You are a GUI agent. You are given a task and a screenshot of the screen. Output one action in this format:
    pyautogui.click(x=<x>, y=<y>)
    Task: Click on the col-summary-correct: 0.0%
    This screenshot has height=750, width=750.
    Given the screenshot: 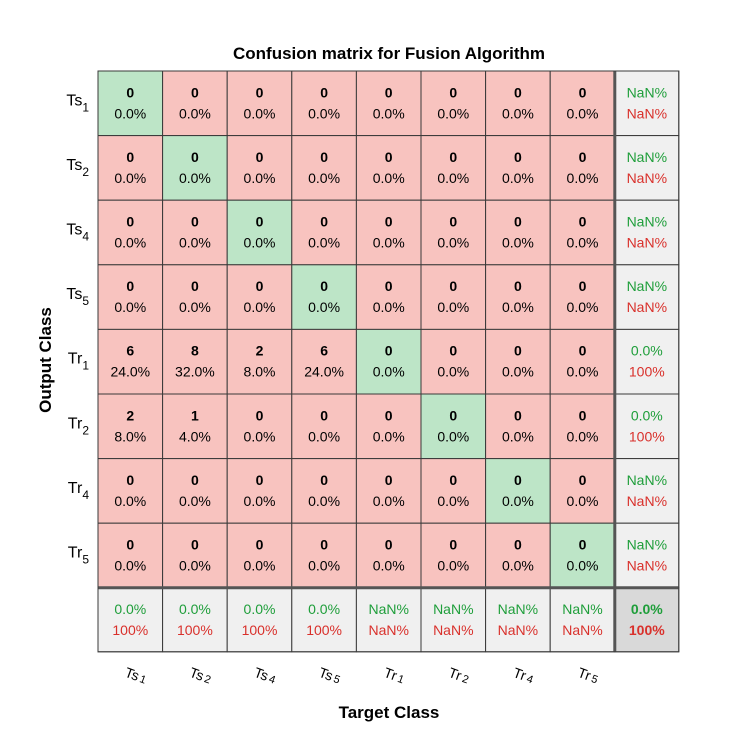 What is the action you would take?
    pyautogui.click(x=324, y=609)
    